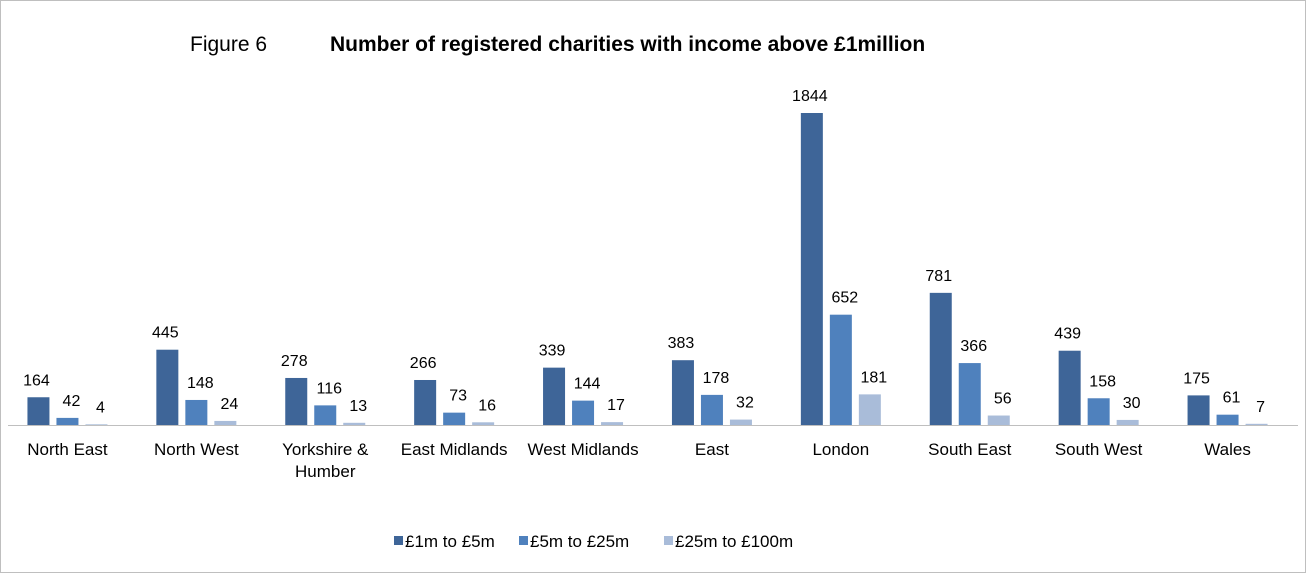 The image size is (1306, 573). Describe the element at coordinates (196, 449) in the screenshot. I see `x-tick-label: North West` at that location.